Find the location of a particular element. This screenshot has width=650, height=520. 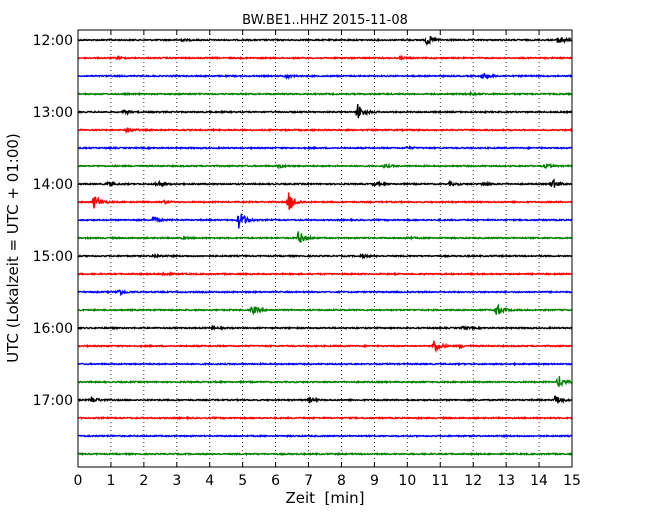

x-tick-label: 11 is located at coordinates (440, 481).